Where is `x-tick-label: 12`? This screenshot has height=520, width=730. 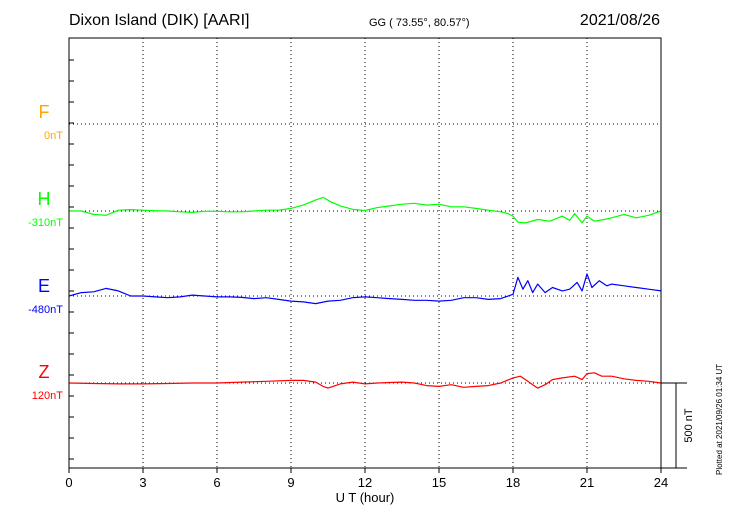 x-tick-label: 12 is located at coordinates (365, 482).